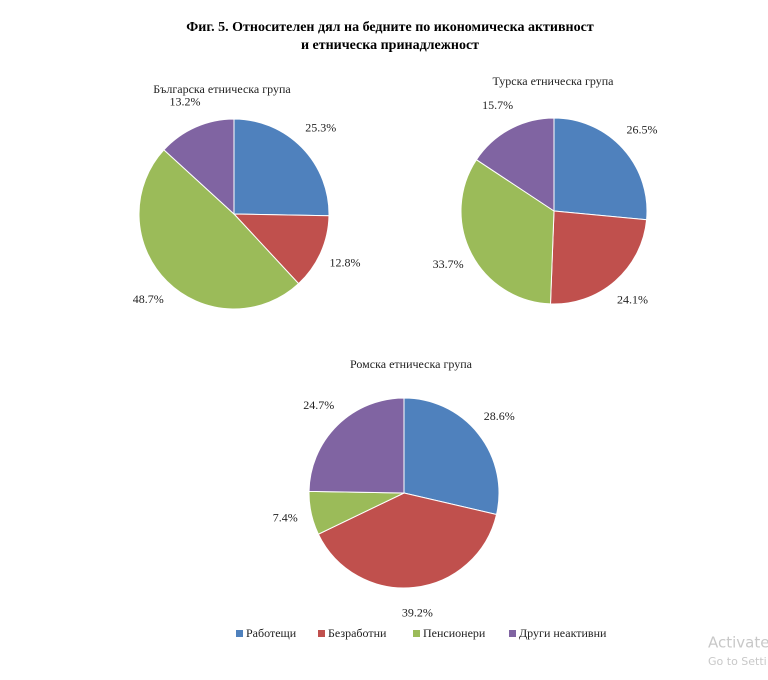 The width and height of the screenshot is (768, 680). What do you see at coordinates (222, 89) in the screenshot?
I see `pie-title: Българска етническа група` at bounding box center [222, 89].